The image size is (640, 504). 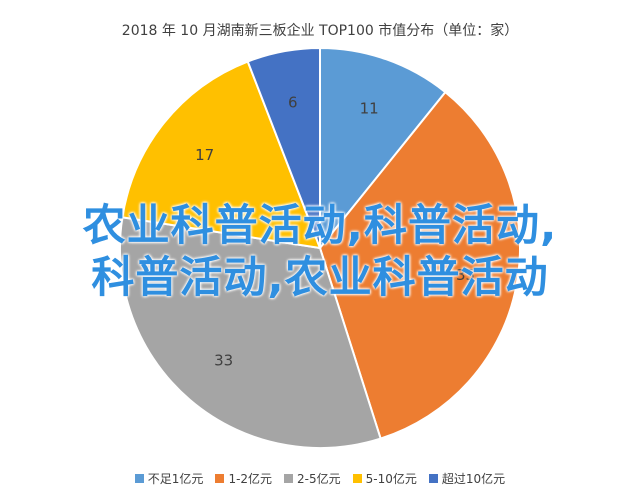 I want to click on legend: 不足1亿元 1-2亿元 2-5亿元 5-10亿元 超过10亿元, so click(x=320, y=478).